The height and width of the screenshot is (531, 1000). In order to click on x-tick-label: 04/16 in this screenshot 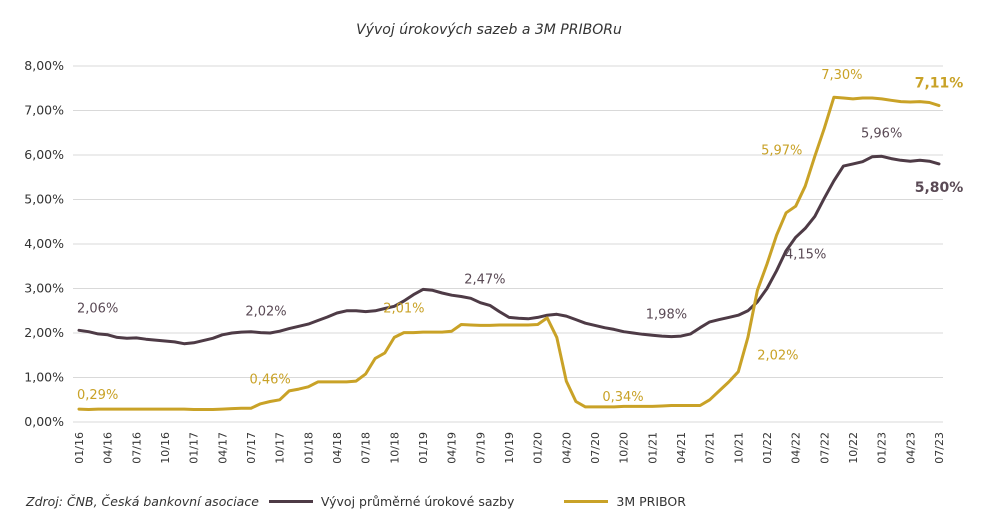, I will do `click(108, 448)`.